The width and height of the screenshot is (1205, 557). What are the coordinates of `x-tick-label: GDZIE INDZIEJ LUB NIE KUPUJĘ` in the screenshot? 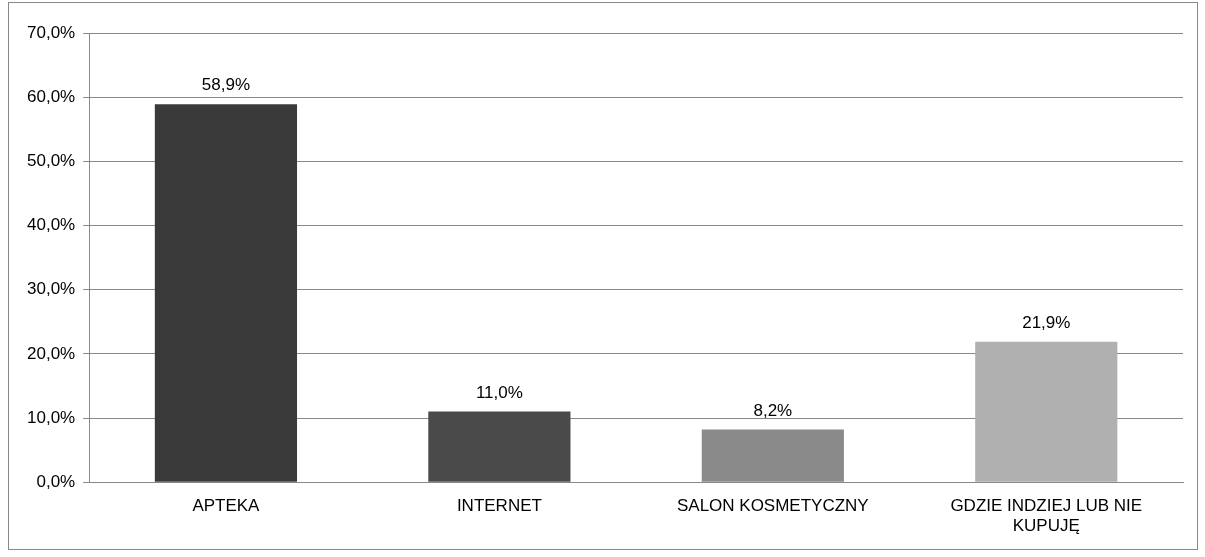 It's located at (1046, 516).